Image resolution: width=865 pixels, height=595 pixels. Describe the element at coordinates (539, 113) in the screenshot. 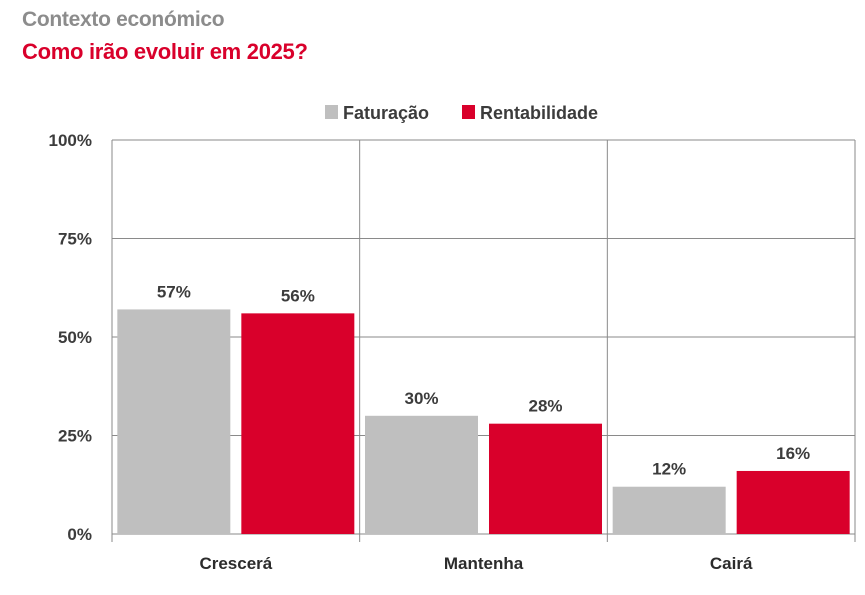

I see `legend-label: Rentabilidade` at that location.